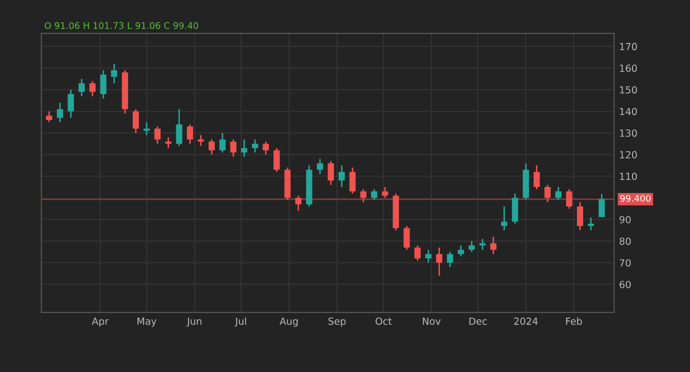 This screenshot has width=690, height=372. Describe the element at coordinates (478, 321) in the screenshot. I see `x-tick-label: Dec` at that location.